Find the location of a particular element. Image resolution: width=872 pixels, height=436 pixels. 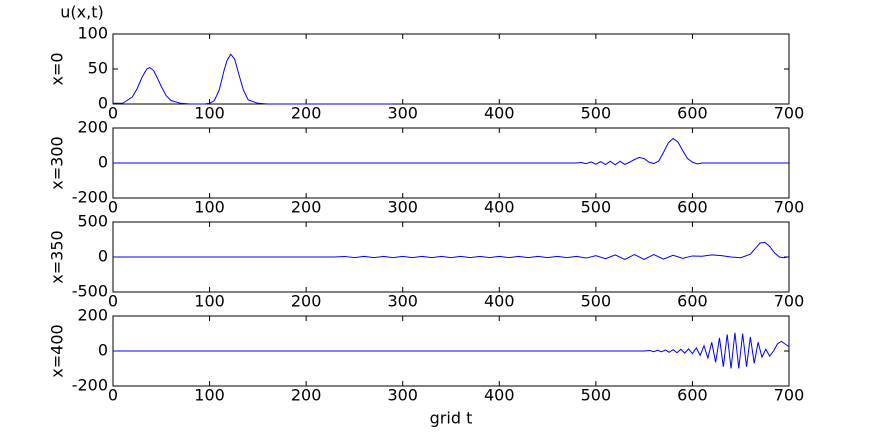

y-axis-label: x=0 is located at coordinates (57, 68).